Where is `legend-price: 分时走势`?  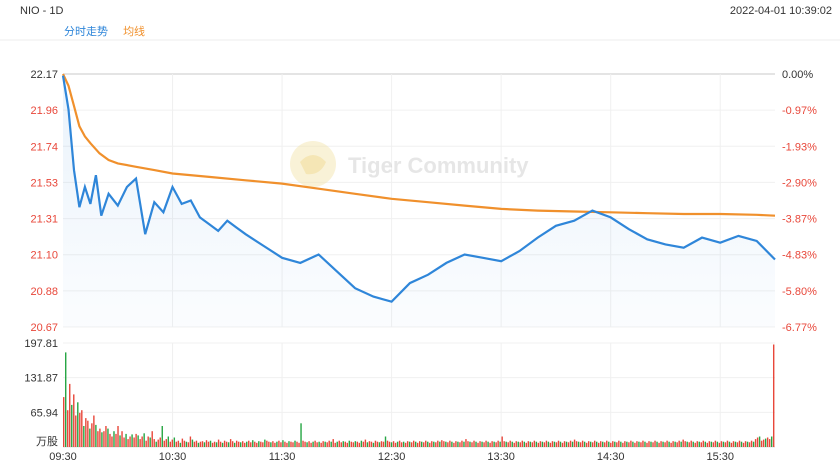 legend-price: 分时走势 is located at coordinates (86, 32).